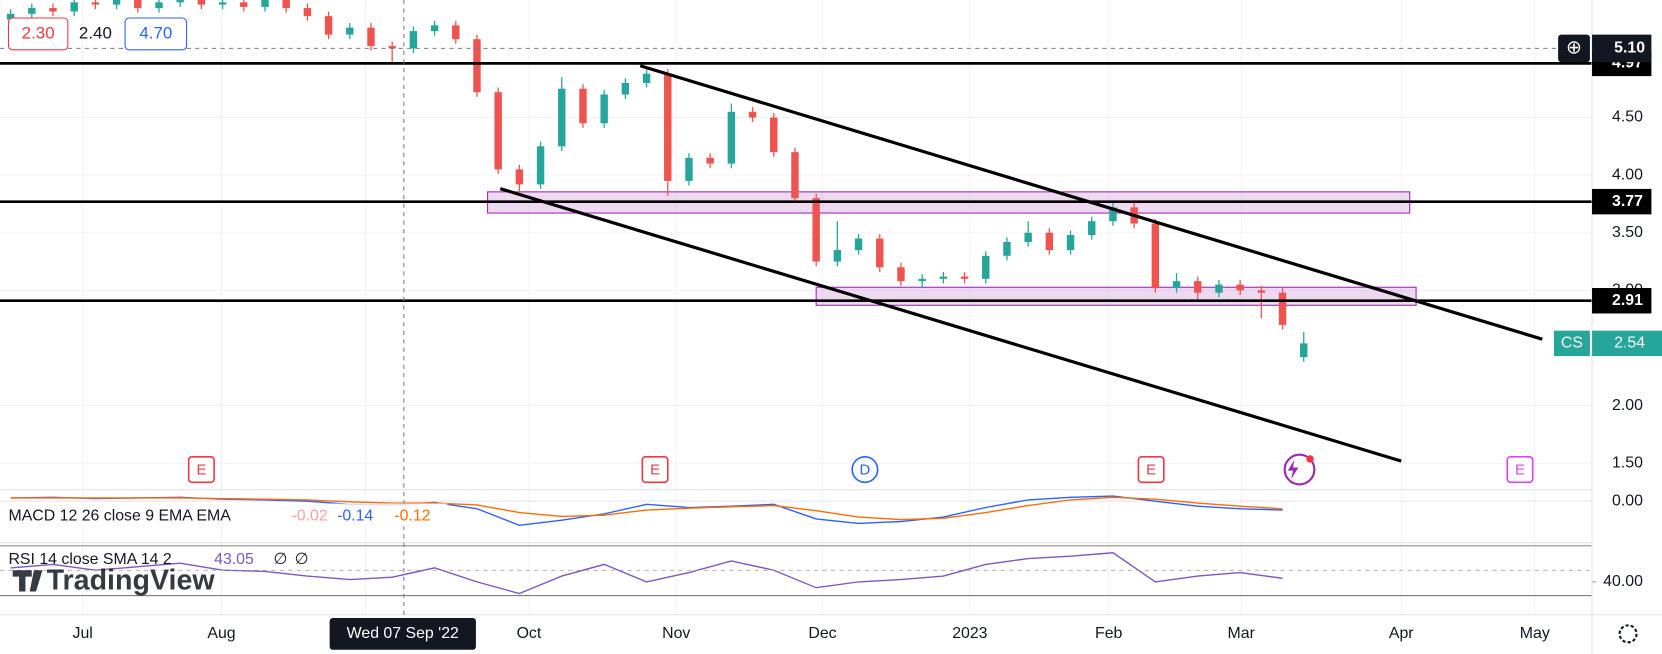 This screenshot has height=654, width=1662. Describe the element at coordinates (402, 633) in the screenshot. I see `crosshair-date-box` at that location.